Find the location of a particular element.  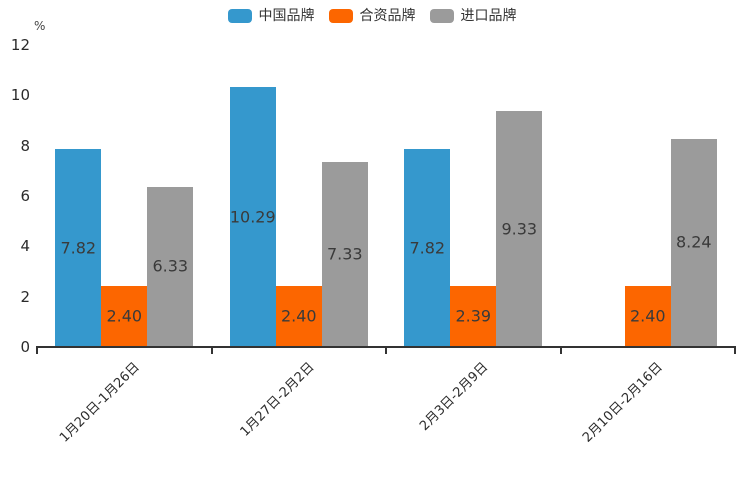

bar-value-label: 2.39 is located at coordinates (473, 316).